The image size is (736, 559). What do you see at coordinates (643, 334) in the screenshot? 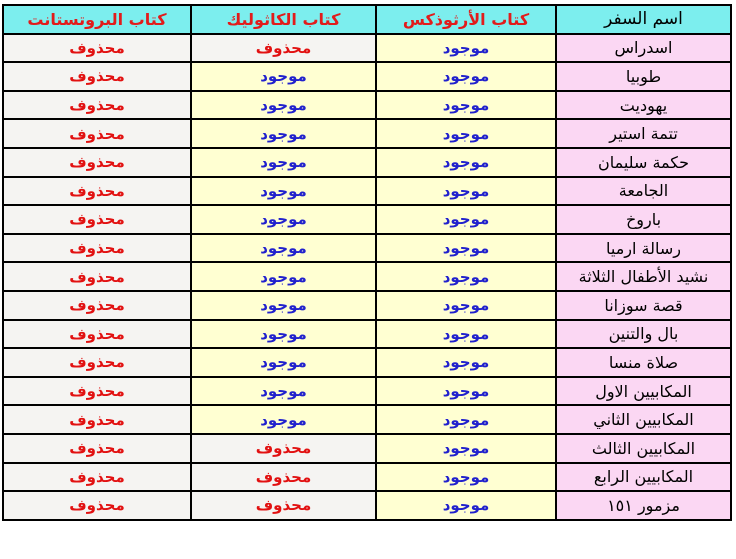
I see `book-name-cell: بال والتنين` at bounding box center [643, 334].